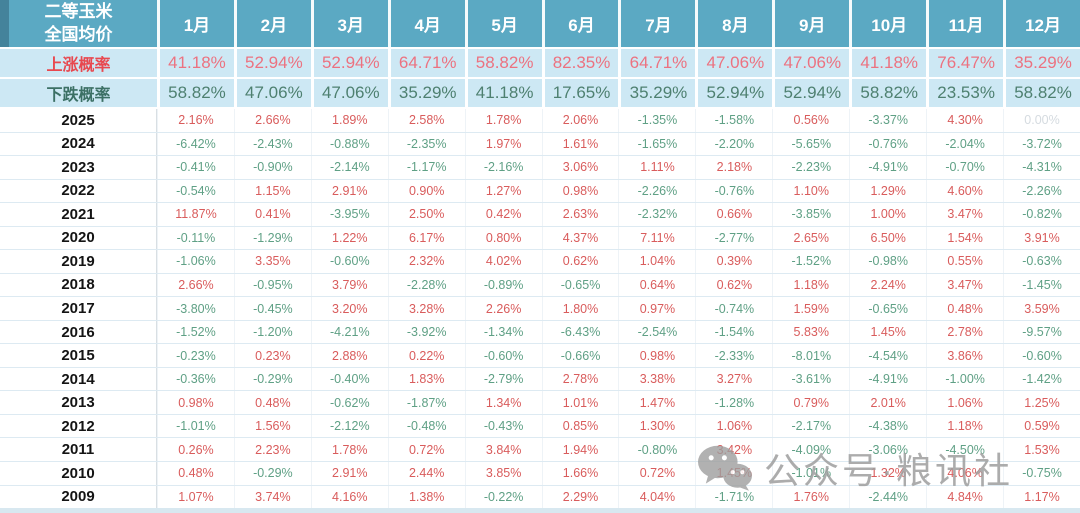 The image size is (1080, 513). What do you see at coordinates (733, 93) in the screenshot?
I see `fall-value-cell: 52.94%` at bounding box center [733, 93].